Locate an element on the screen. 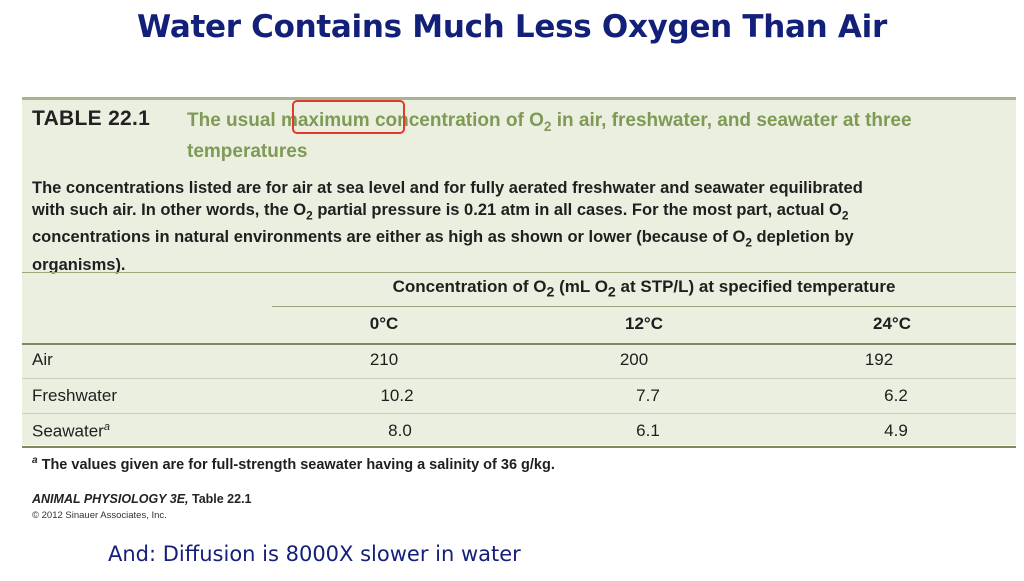 The width and height of the screenshot is (1024, 581). description-sub-3: 2 is located at coordinates (748, 242).